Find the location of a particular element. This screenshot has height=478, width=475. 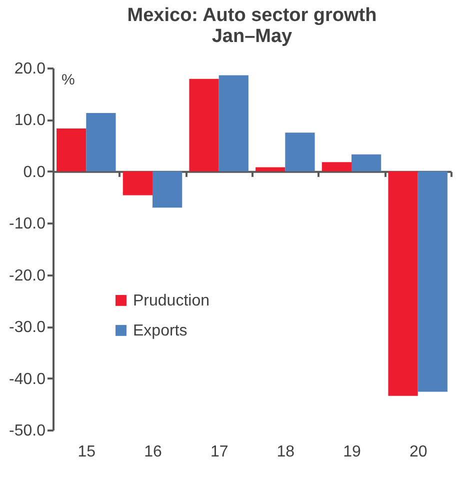

text: Mexico: Auto sector growth is located at coordinates (252, 15).